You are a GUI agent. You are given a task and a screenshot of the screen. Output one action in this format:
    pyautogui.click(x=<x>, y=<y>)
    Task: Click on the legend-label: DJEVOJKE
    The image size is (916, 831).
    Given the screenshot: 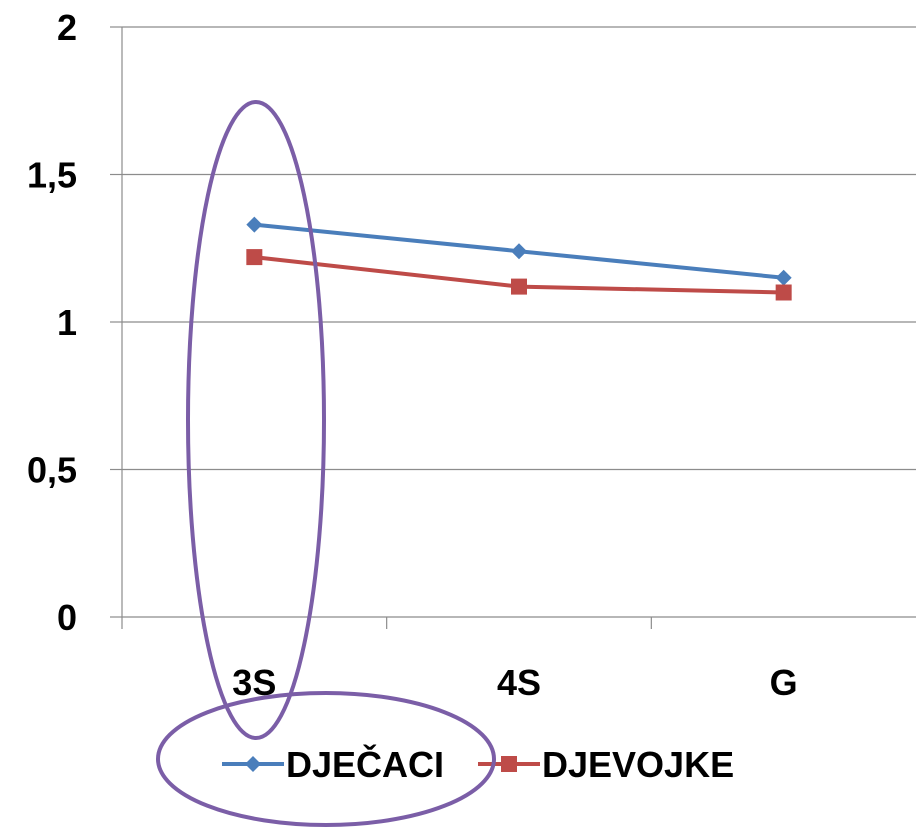 What is the action you would take?
    pyautogui.click(x=638, y=764)
    